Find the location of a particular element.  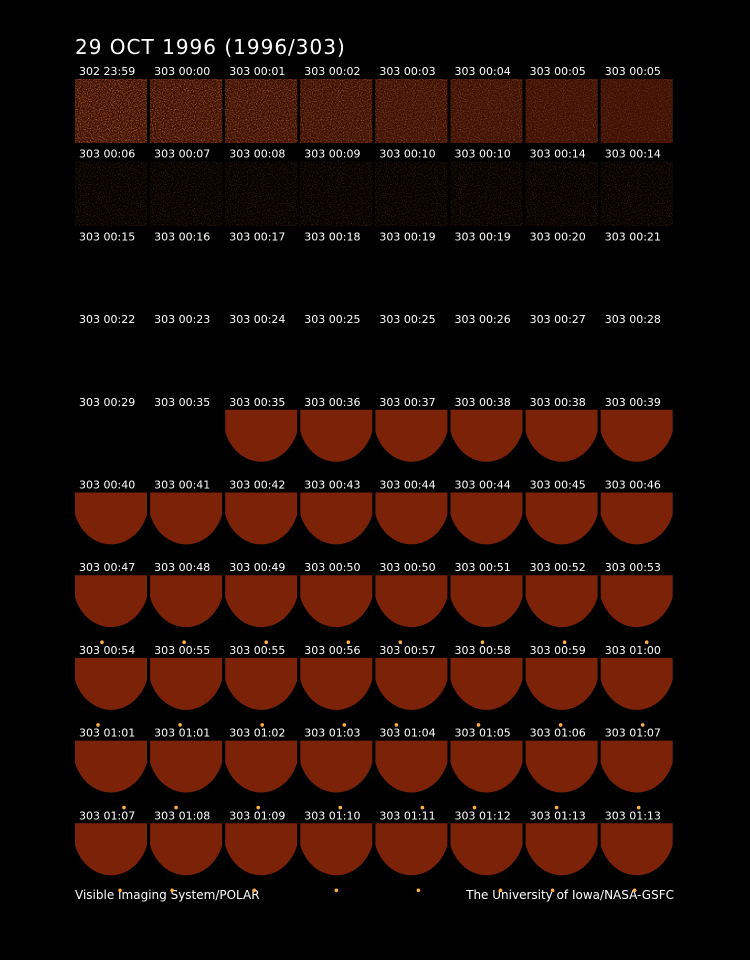

frame-timestamp: 303 00:35 is located at coordinates (257, 402).